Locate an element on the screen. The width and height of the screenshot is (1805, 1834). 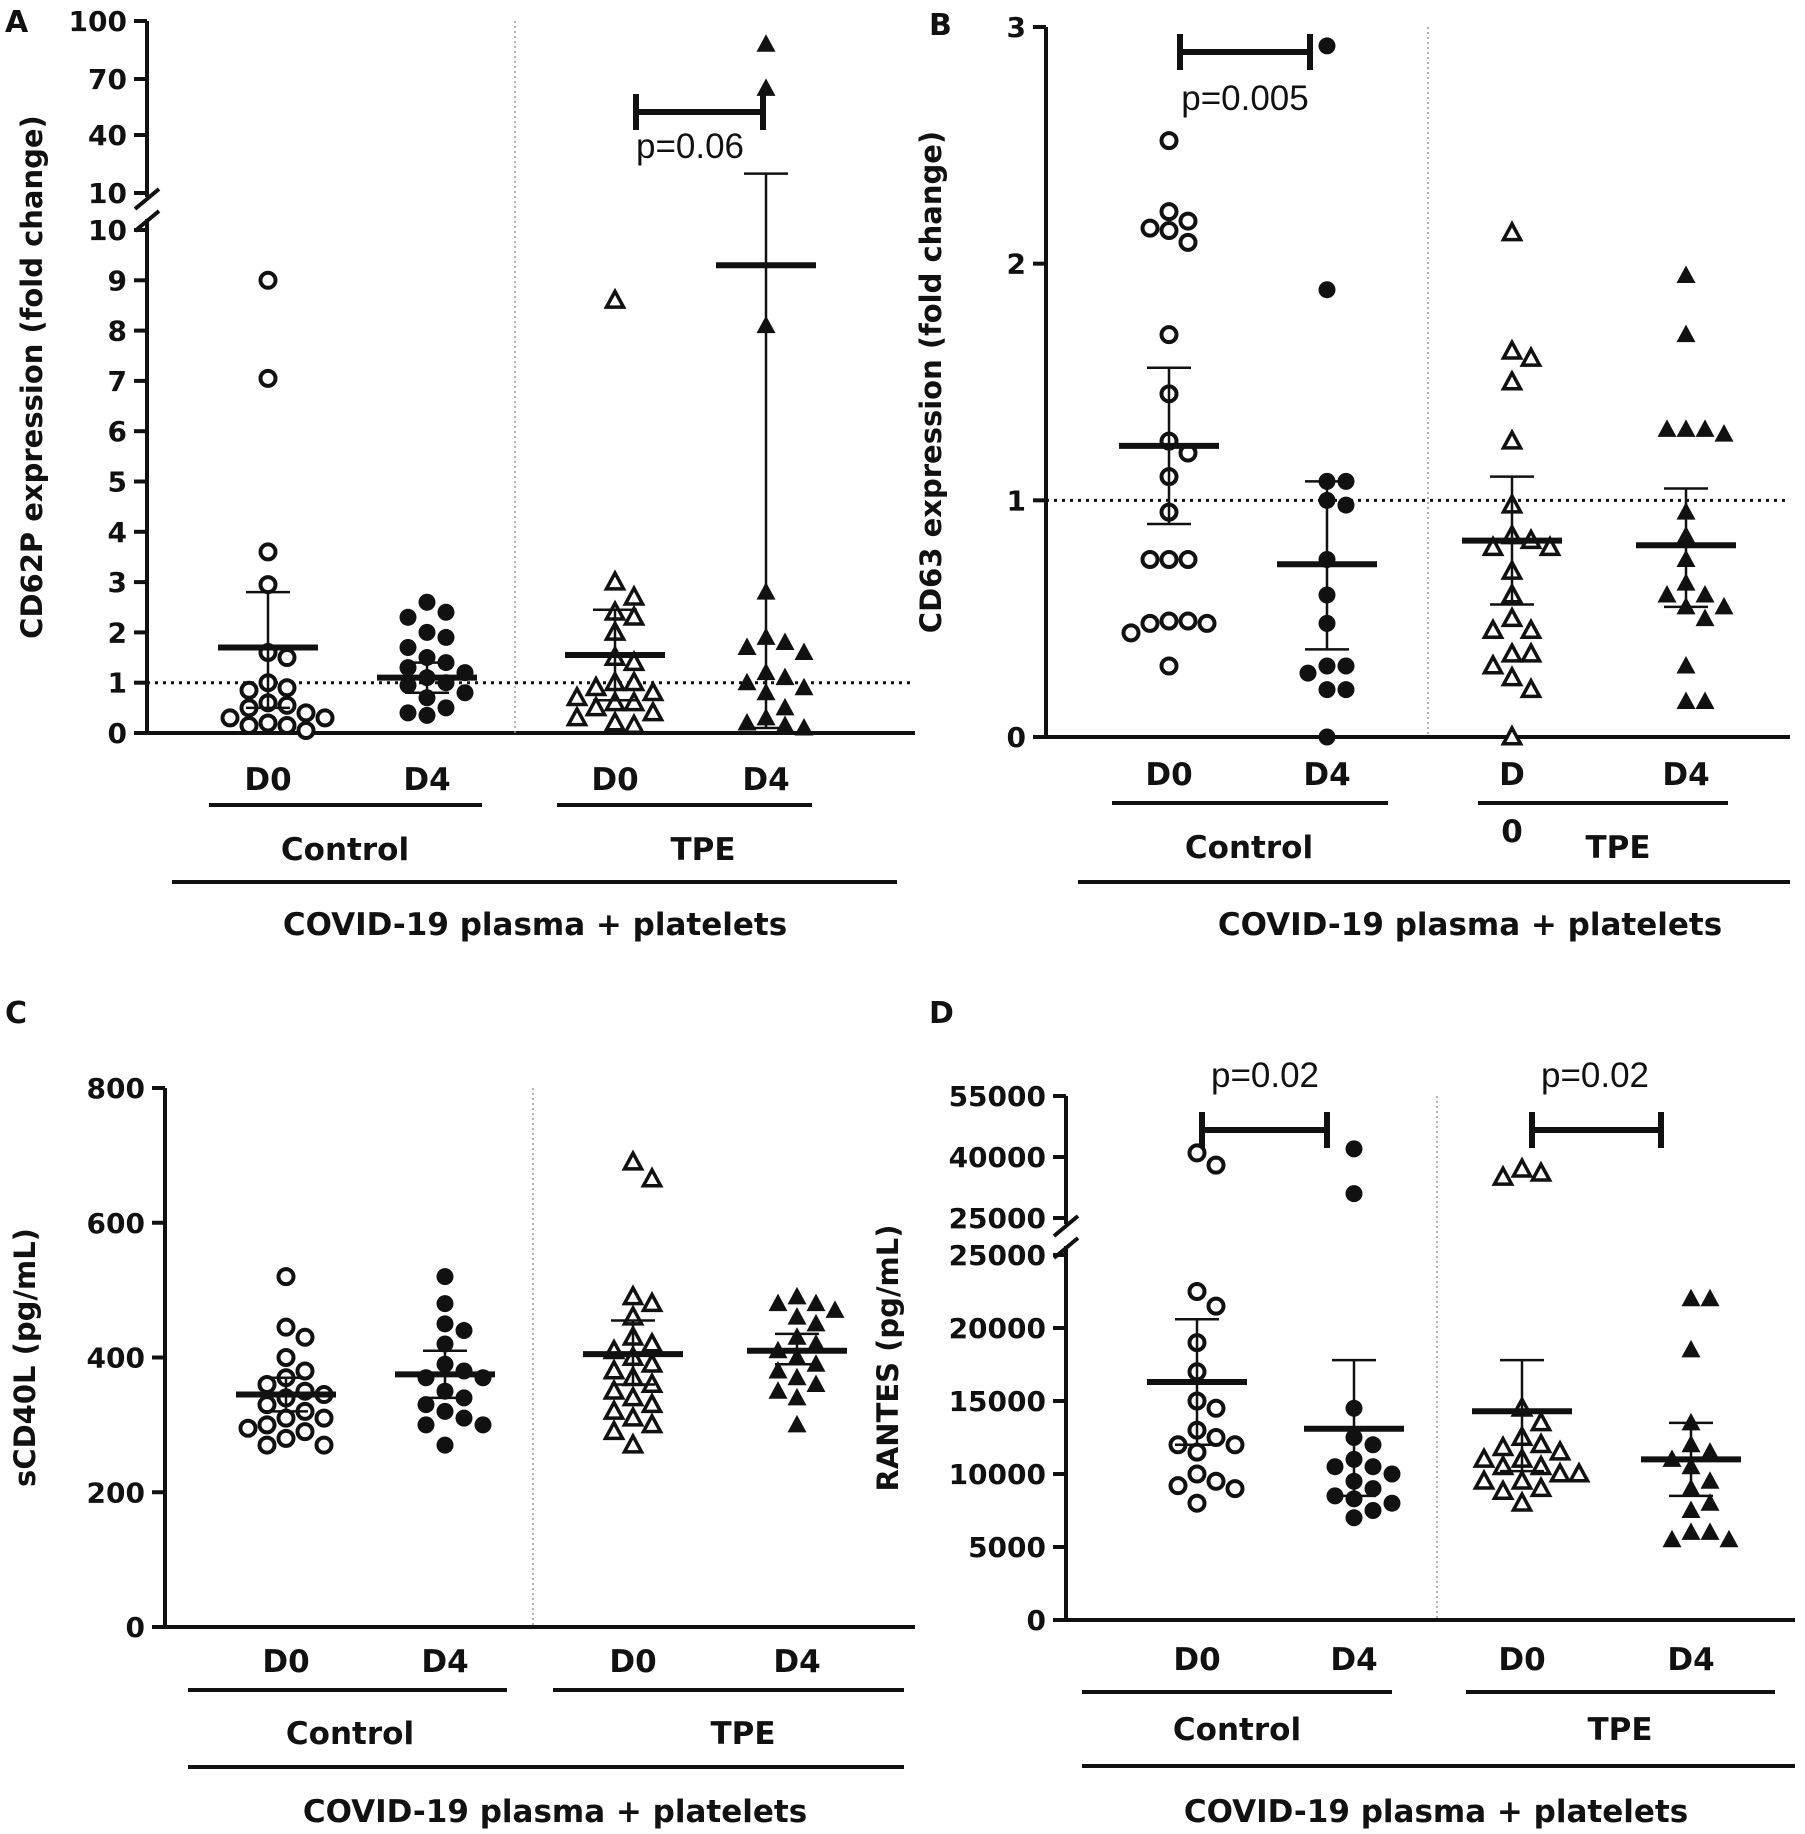
y-tick-label: 10000 is located at coordinates (997, 1474).